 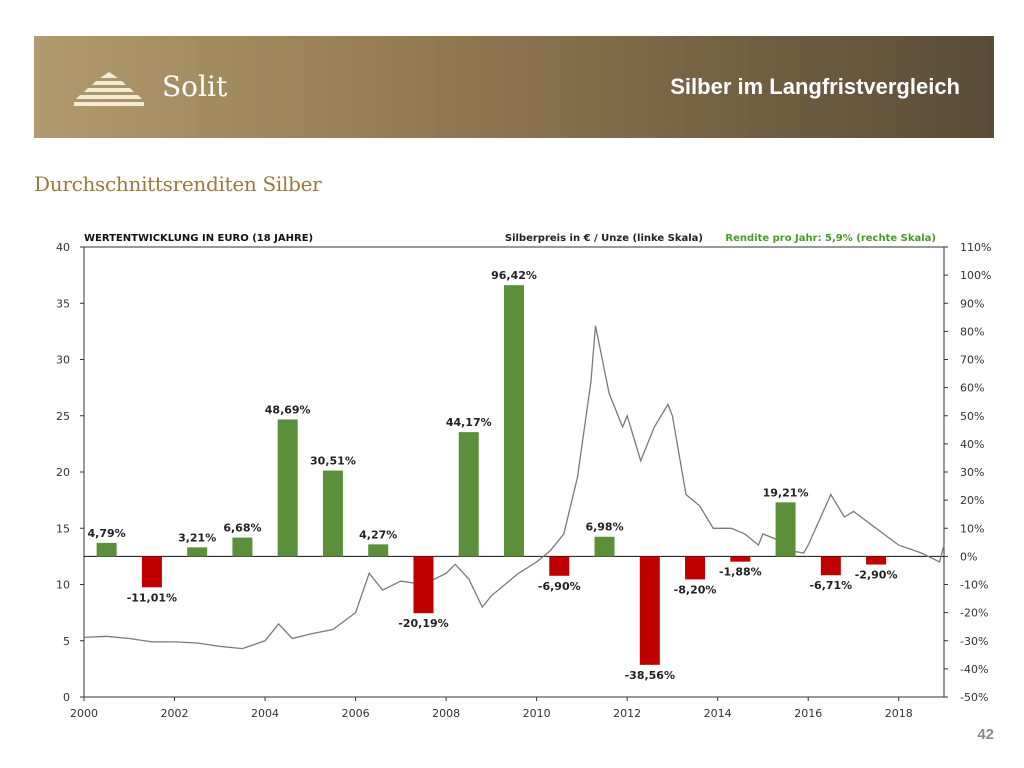 I want to click on y-left-tick-label: 15, so click(x=63, y=528).